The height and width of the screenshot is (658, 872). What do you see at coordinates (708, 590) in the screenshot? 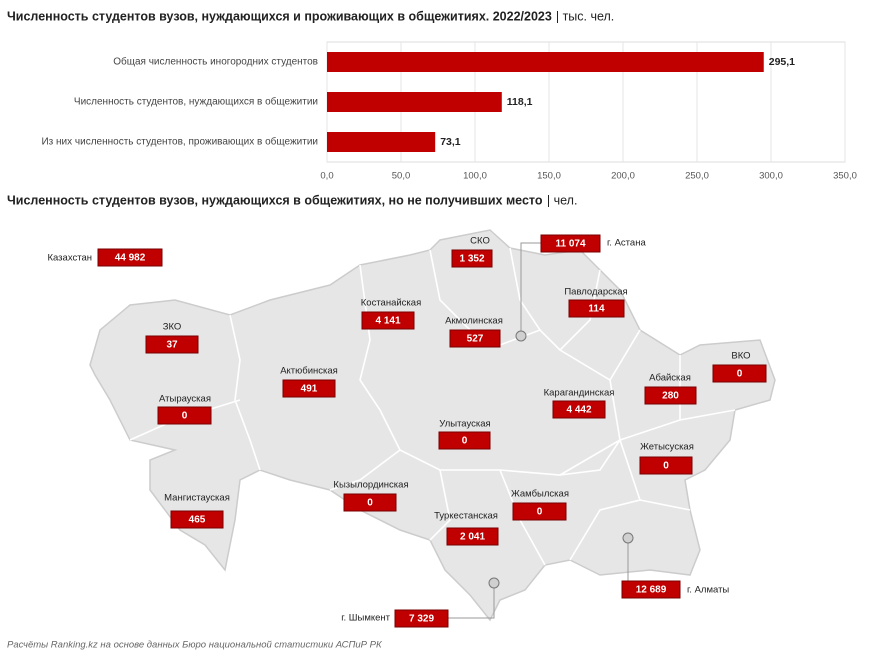
I see `region-name: г. Алматы` at bounding box center [708, 590].